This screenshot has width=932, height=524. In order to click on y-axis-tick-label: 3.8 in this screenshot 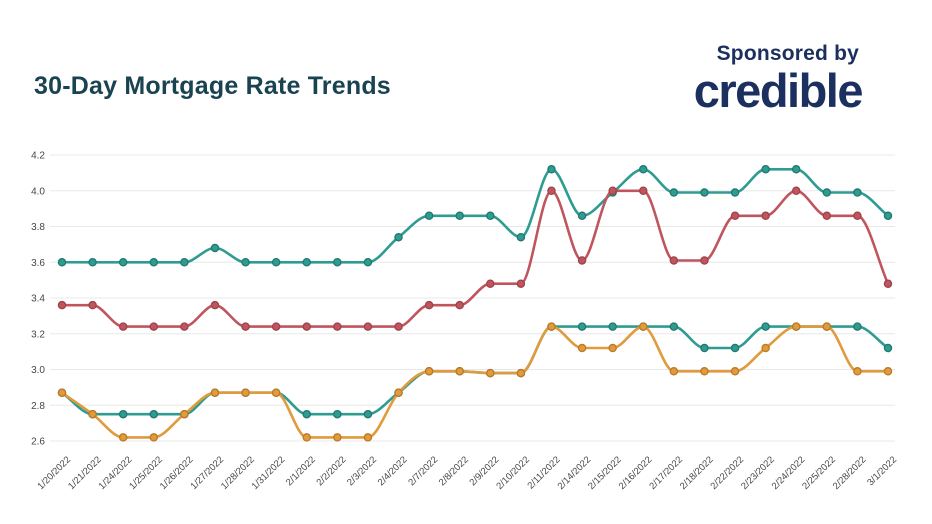, I will do `click(38, 227)`.